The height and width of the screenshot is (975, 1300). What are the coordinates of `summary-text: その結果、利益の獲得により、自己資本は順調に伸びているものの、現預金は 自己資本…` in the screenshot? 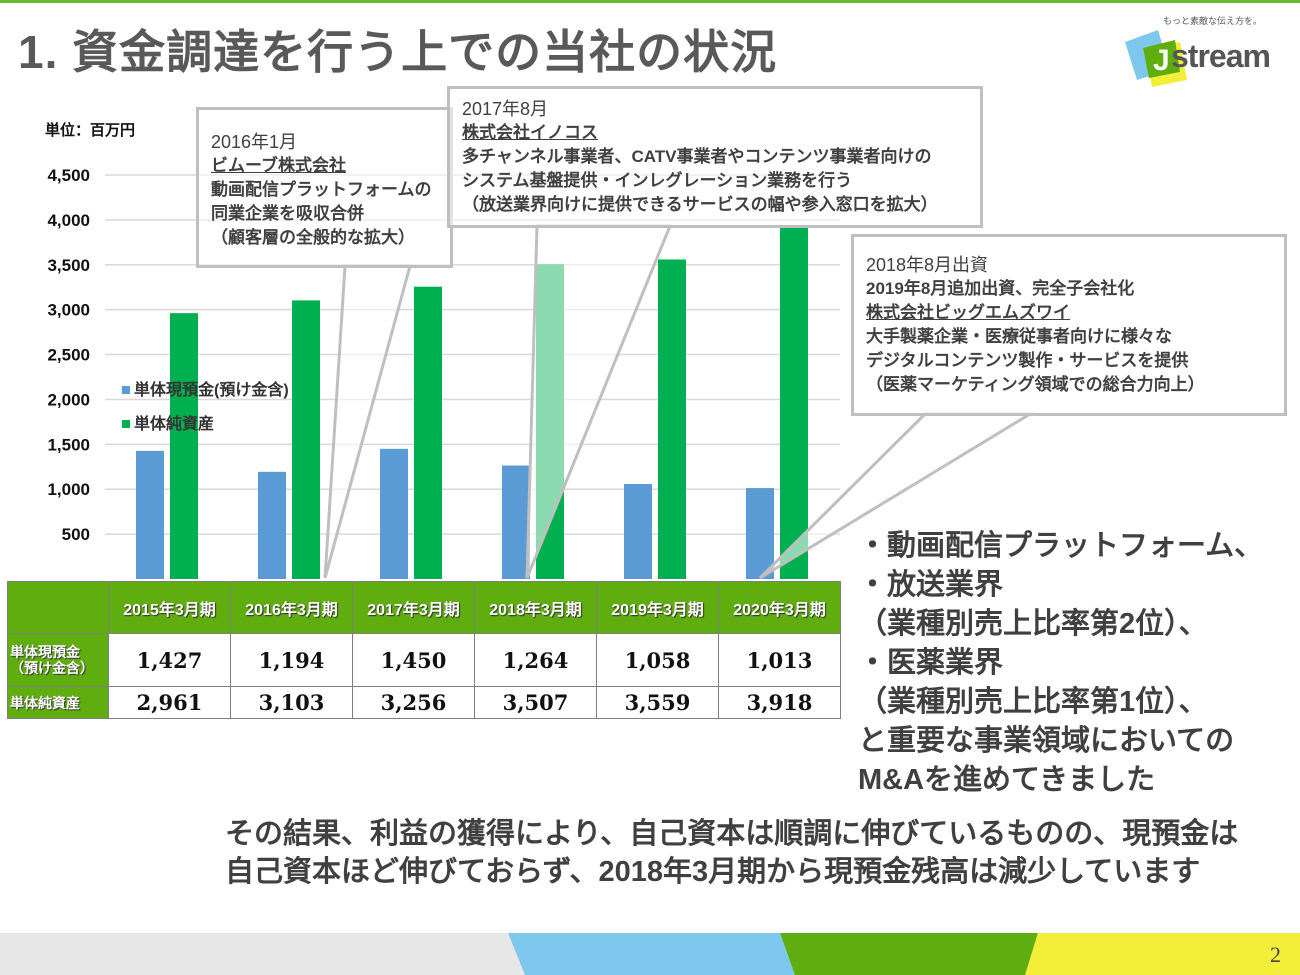 It's located at (731, 853).